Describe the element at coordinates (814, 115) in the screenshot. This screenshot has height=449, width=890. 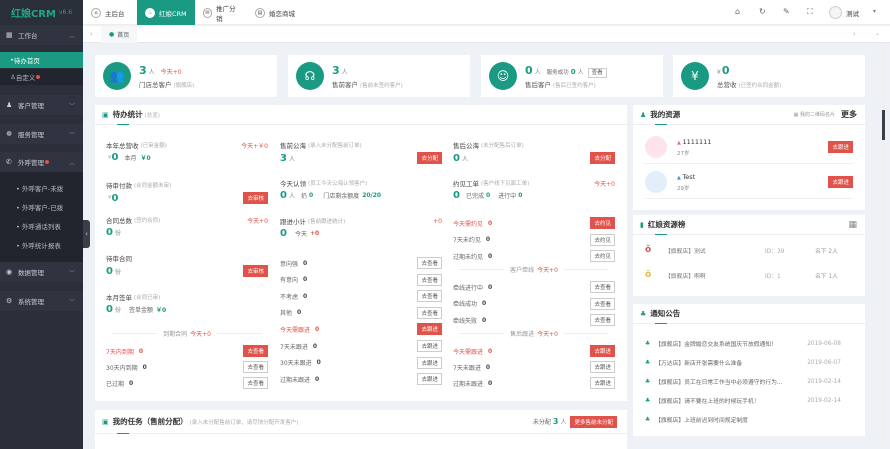
I see `qr-card-link: ▦ 我的二维码名片` at that location.